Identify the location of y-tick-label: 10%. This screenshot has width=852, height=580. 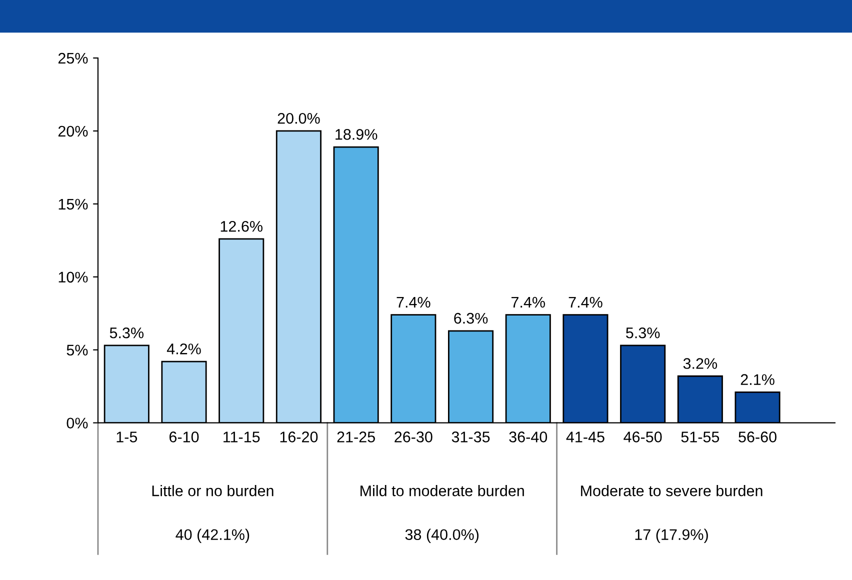
(73, 277).